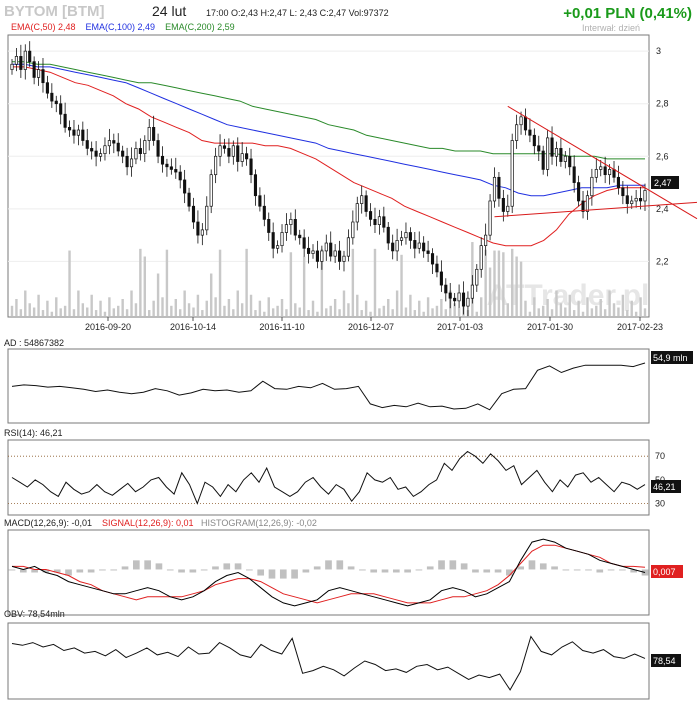 The image size is (700, 704). I want to click on price-tick-label: 2,8, so click(662, 104).